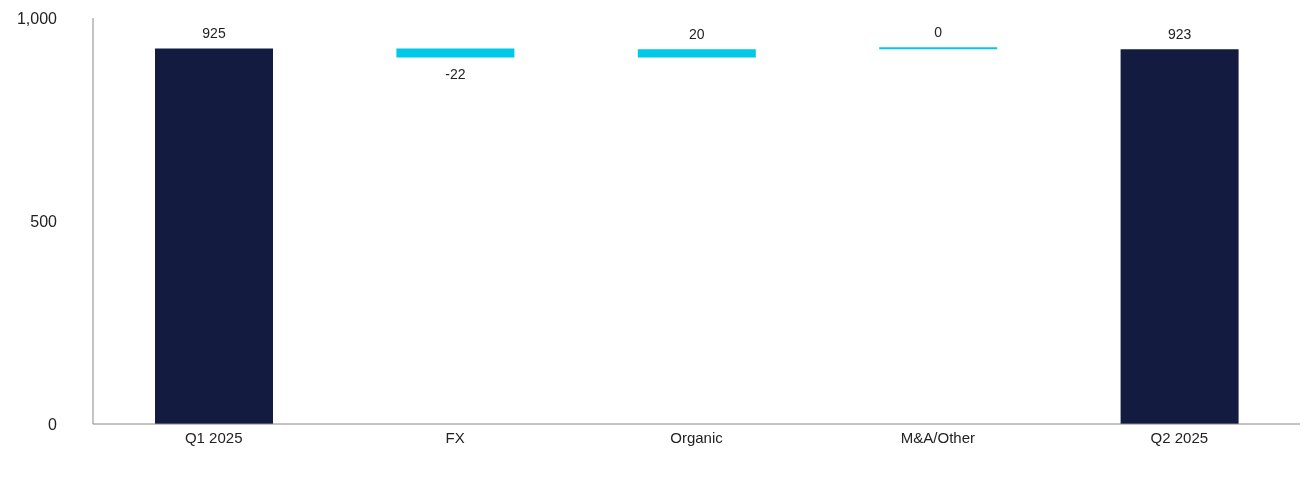 The image size is (1316, 477). Describe the element at coordinates (44, 221) in the screenshot. I see `y-tick-label: 500` at that location.